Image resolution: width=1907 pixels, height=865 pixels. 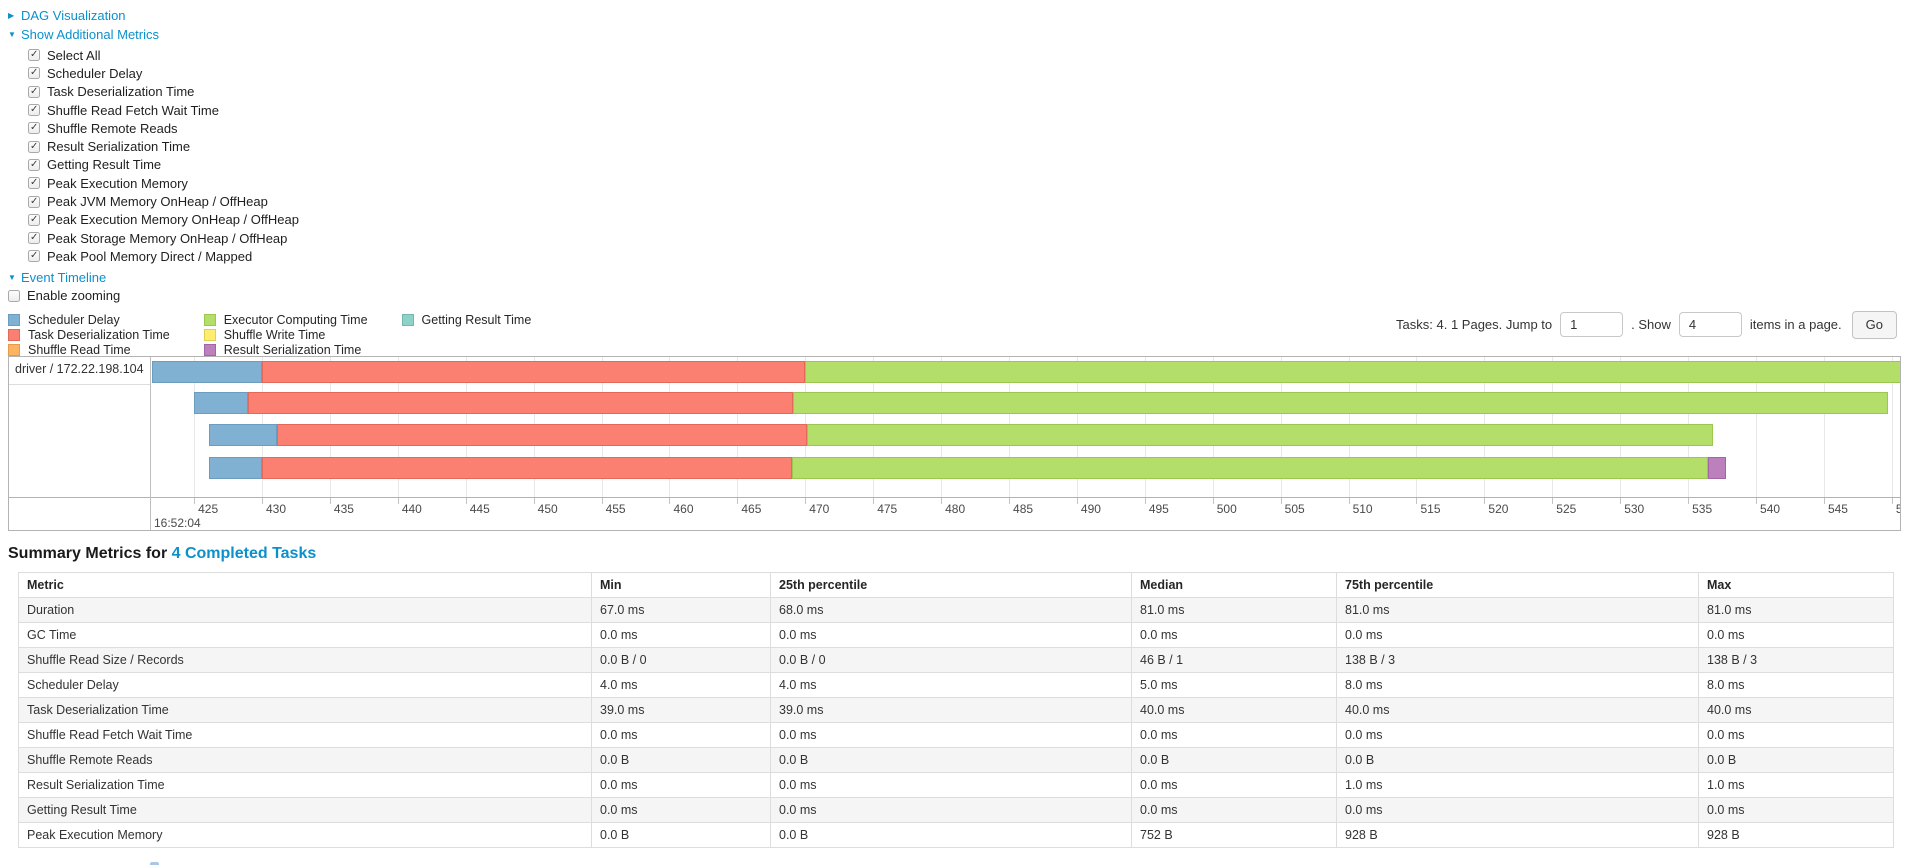 What do you see at coordinates (34, 238) in the screenshot?
I see `checkbox-peak-storage-memory-onheap-offheap` at bounding box center [34, 238].